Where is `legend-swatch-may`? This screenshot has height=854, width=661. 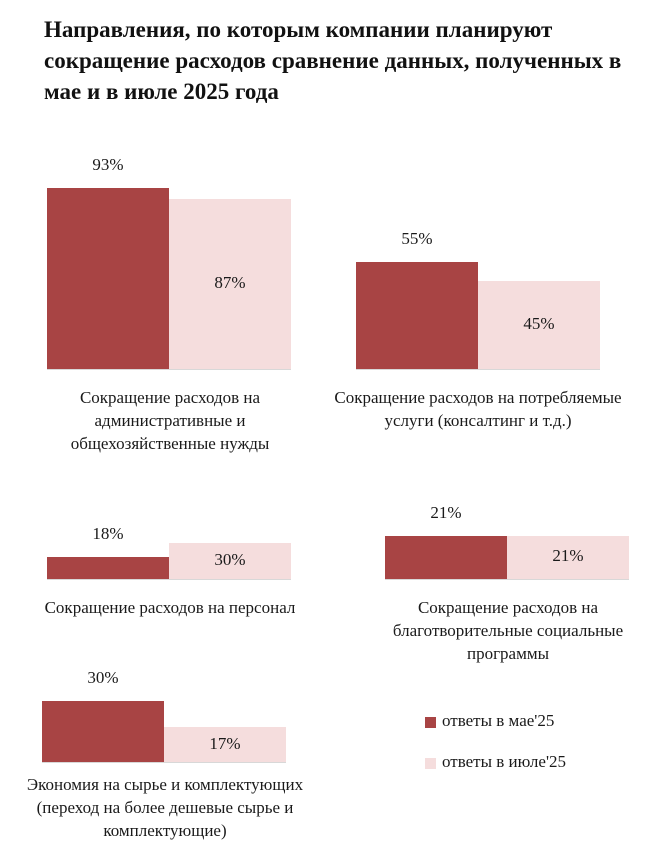 legend-swatch-may is located at coordinates (430, 722).